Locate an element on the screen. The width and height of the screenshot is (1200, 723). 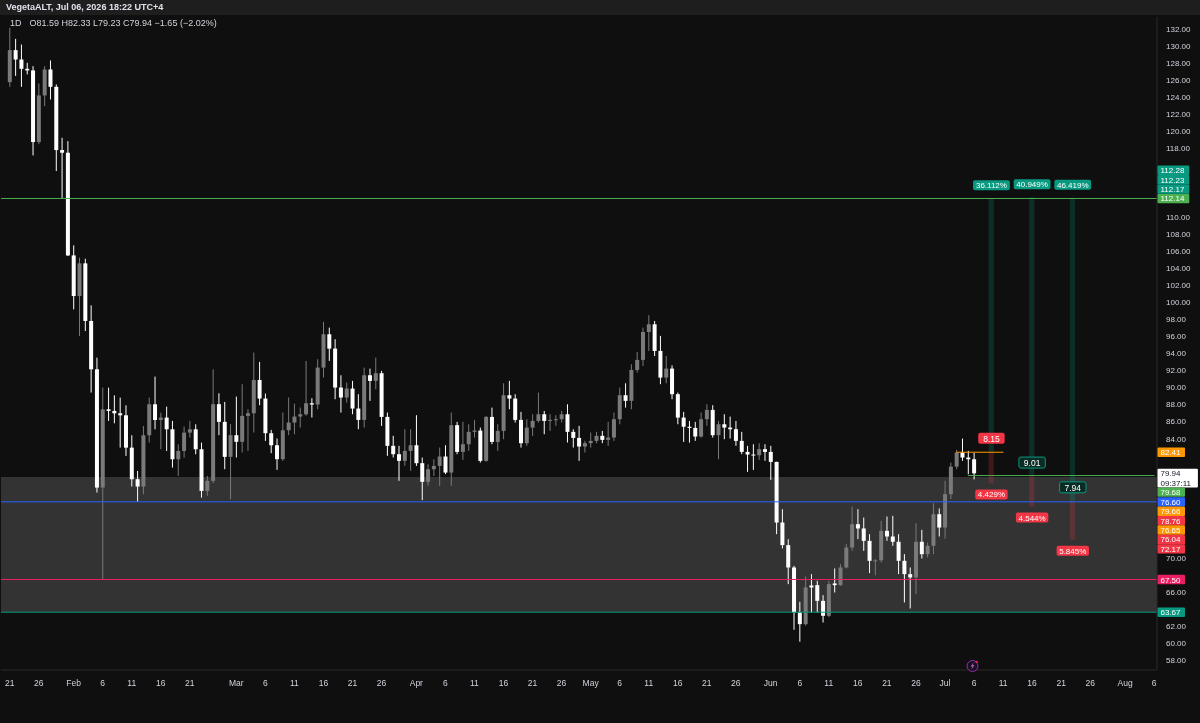
annotation: 9.01 is located at coordinates (1032, 463).